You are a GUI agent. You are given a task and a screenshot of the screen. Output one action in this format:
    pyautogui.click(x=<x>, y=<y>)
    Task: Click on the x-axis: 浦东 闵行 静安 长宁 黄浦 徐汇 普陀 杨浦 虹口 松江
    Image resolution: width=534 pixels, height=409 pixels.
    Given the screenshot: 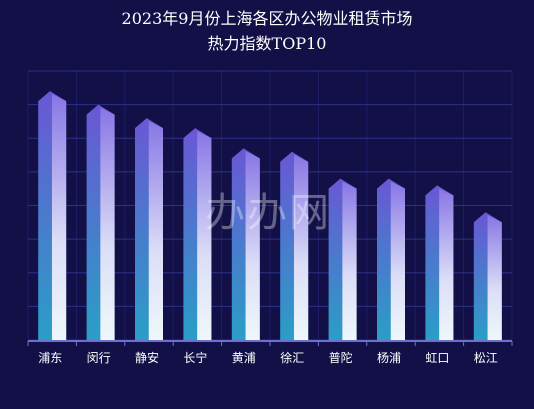 What is the action you would take?
    pyautogui.click(x=270, y=352)
    